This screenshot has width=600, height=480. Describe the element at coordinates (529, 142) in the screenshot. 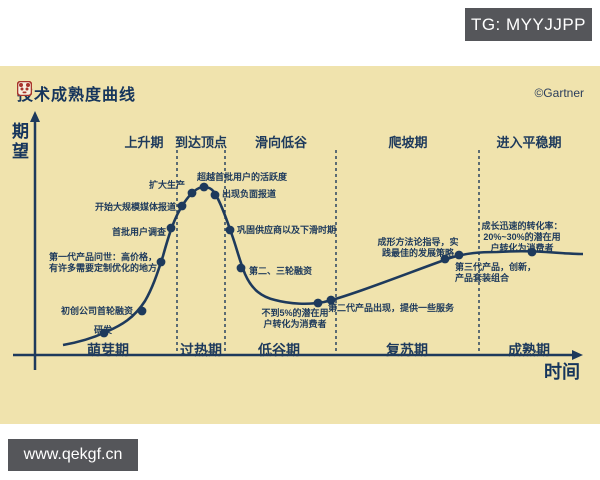

I see `phase-label: 进入平稳期` at that location.